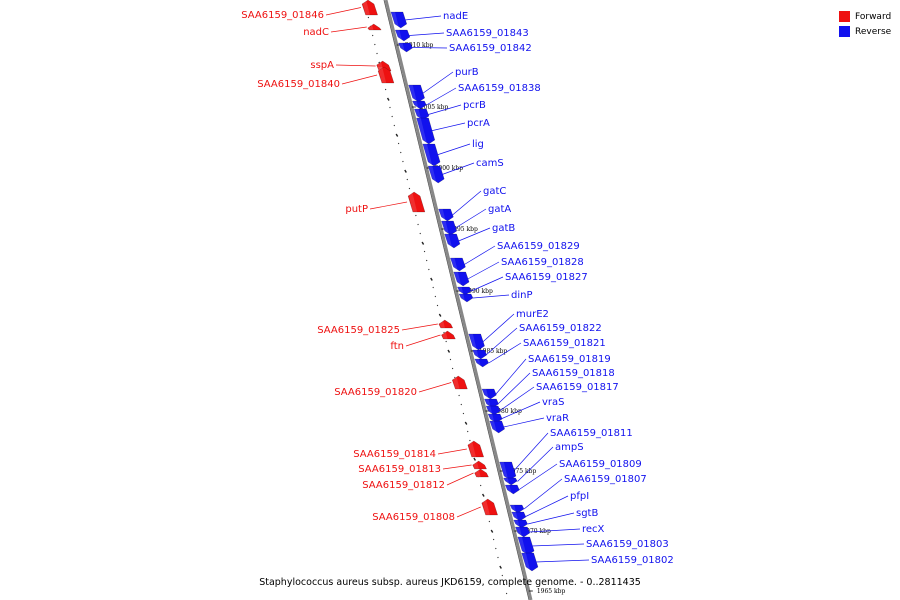  What do you see at coordinates (499, 88) in the screenshot?
I see `label-saa6159-01838: SAA6159_01838` at bounding box center [499, 88].